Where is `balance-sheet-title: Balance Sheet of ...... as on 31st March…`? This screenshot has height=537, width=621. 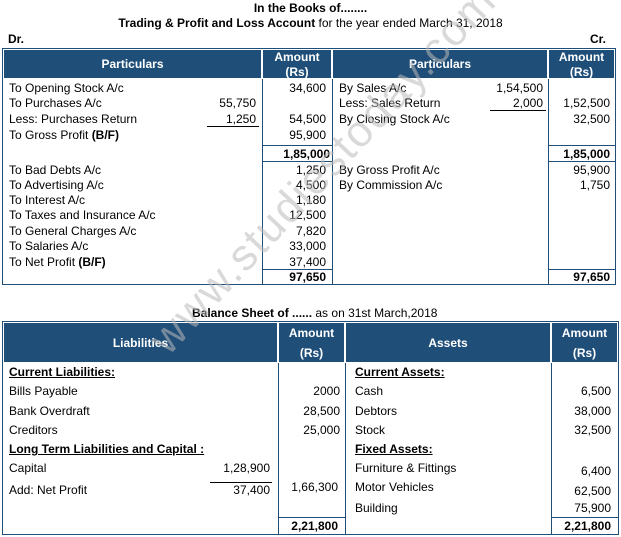
balance-sheet-title: Balance Sheet of ...... as on 31st March… is located at coordinates (314, 313).